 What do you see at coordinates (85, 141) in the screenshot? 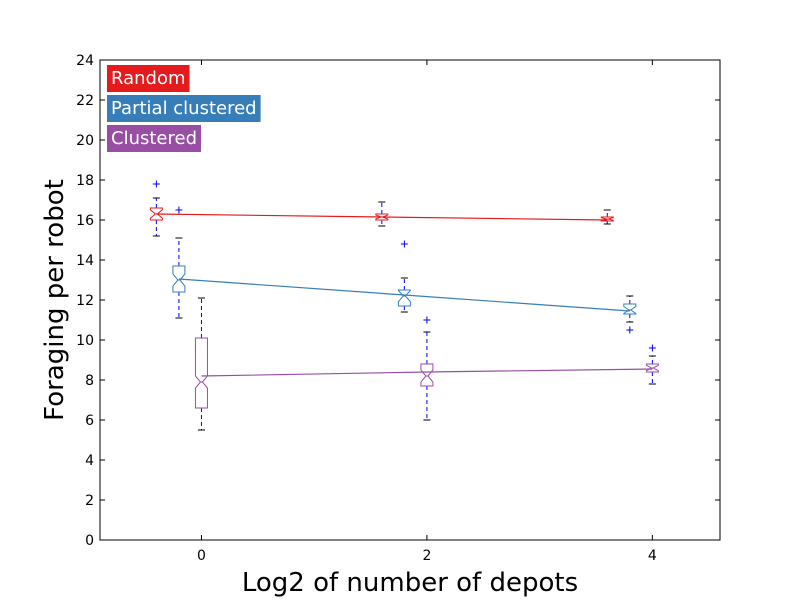
I see `y-tick-label: 20` at bounding box center [85, 141].